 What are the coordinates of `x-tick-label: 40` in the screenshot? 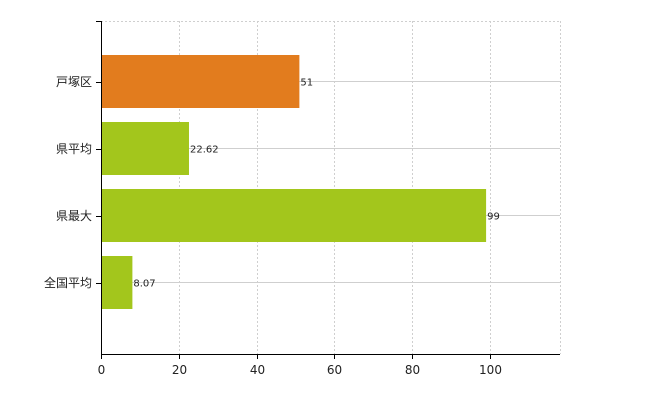 It's located at (257, 370).